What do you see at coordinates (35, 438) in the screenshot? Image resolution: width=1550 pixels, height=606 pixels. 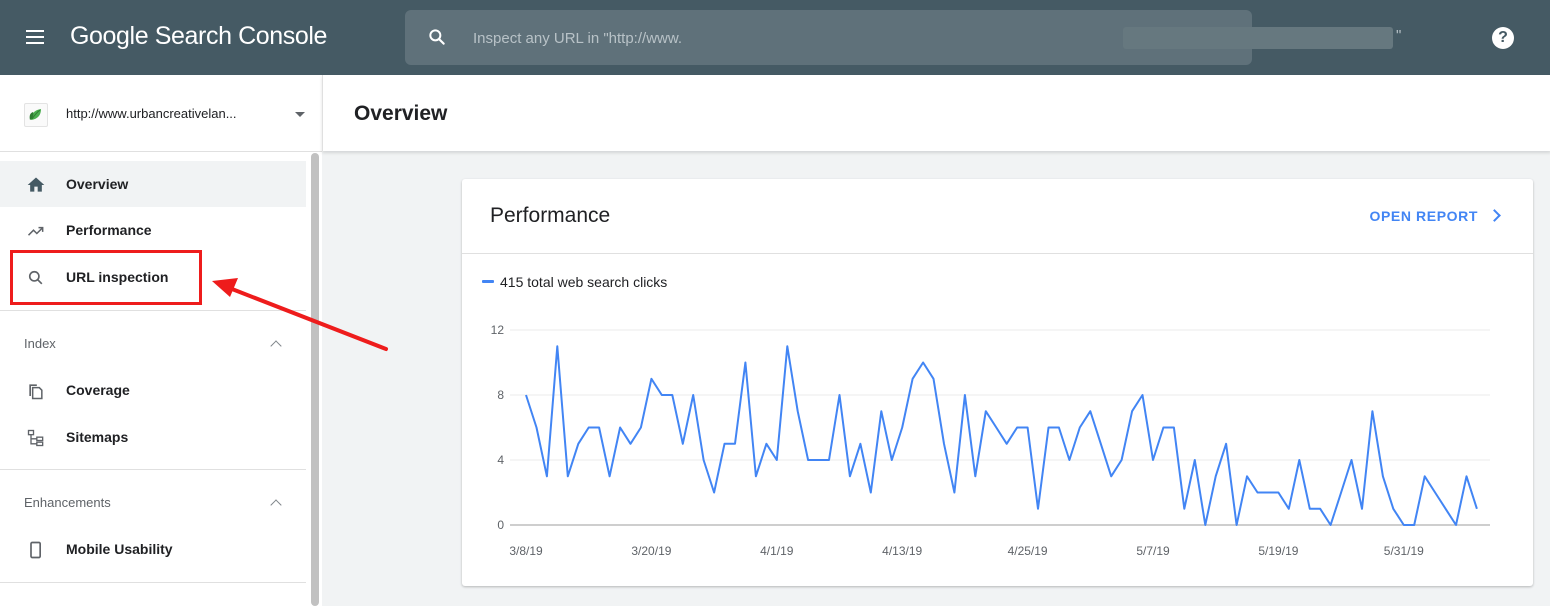 I see `sitemap-icon` at bounding box center [35, 438].